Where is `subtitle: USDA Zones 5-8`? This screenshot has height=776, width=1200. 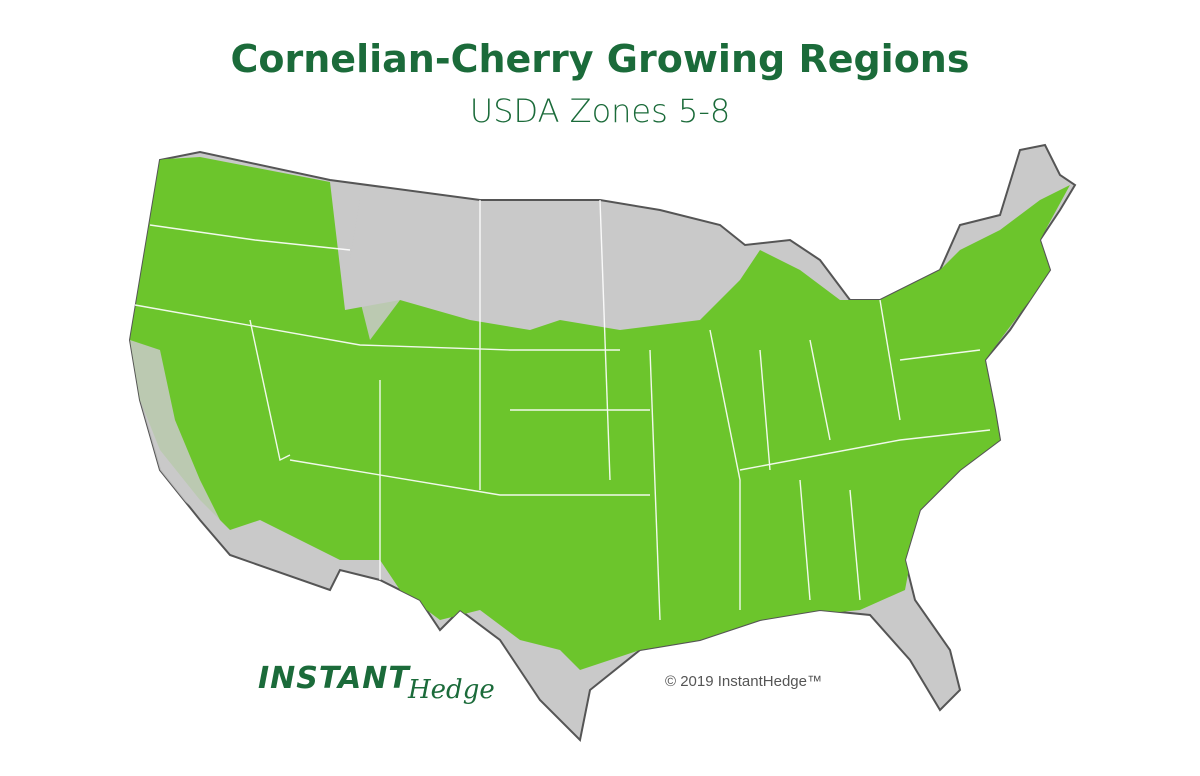
subtitle: USDA Zones 5-8 is located at coordinates (600, 111).